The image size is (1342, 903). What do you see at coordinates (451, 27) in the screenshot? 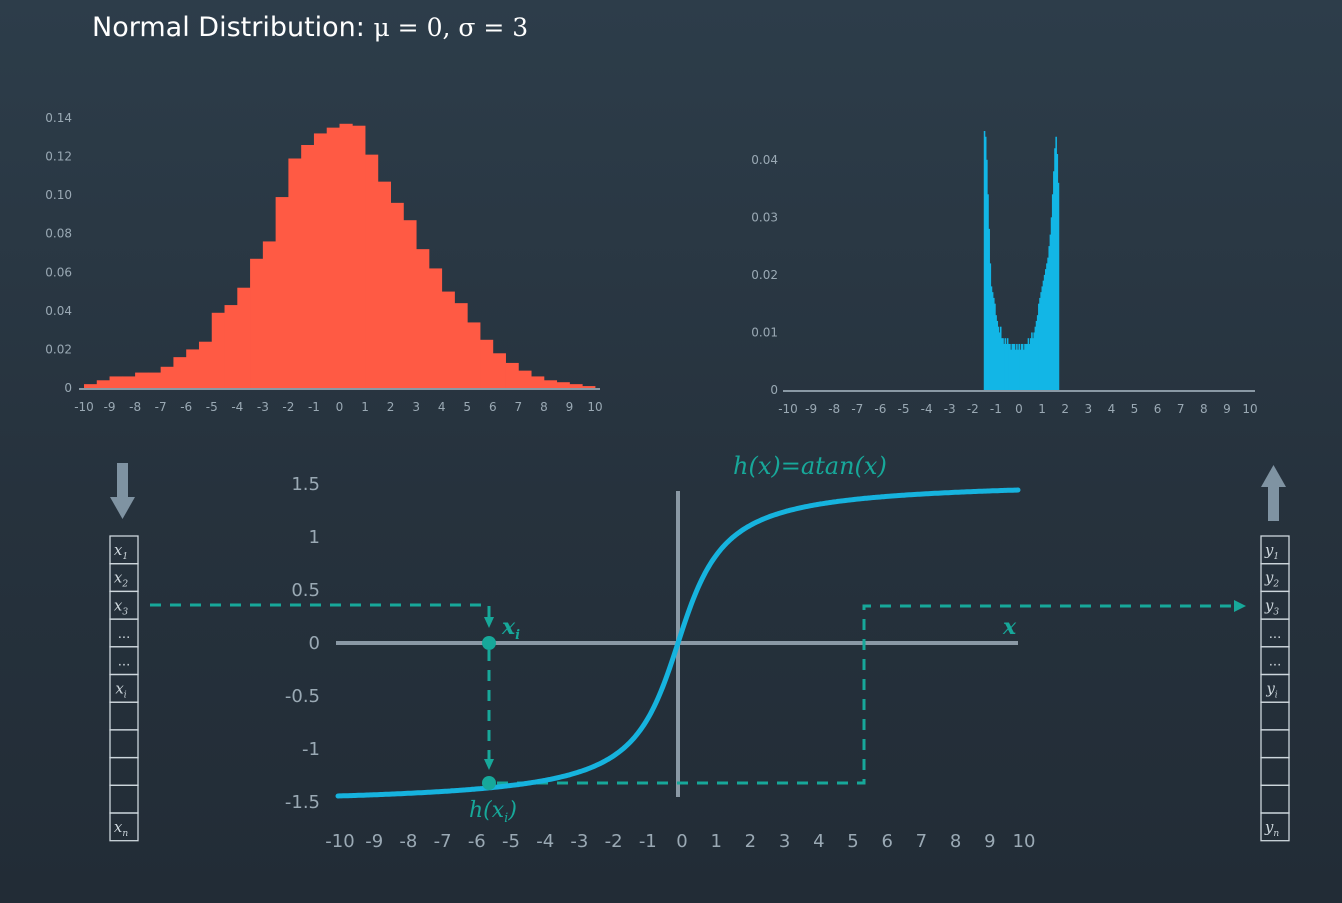
I see `title-math: μ = 0, σ = 3` at bounding box center [451, 27].